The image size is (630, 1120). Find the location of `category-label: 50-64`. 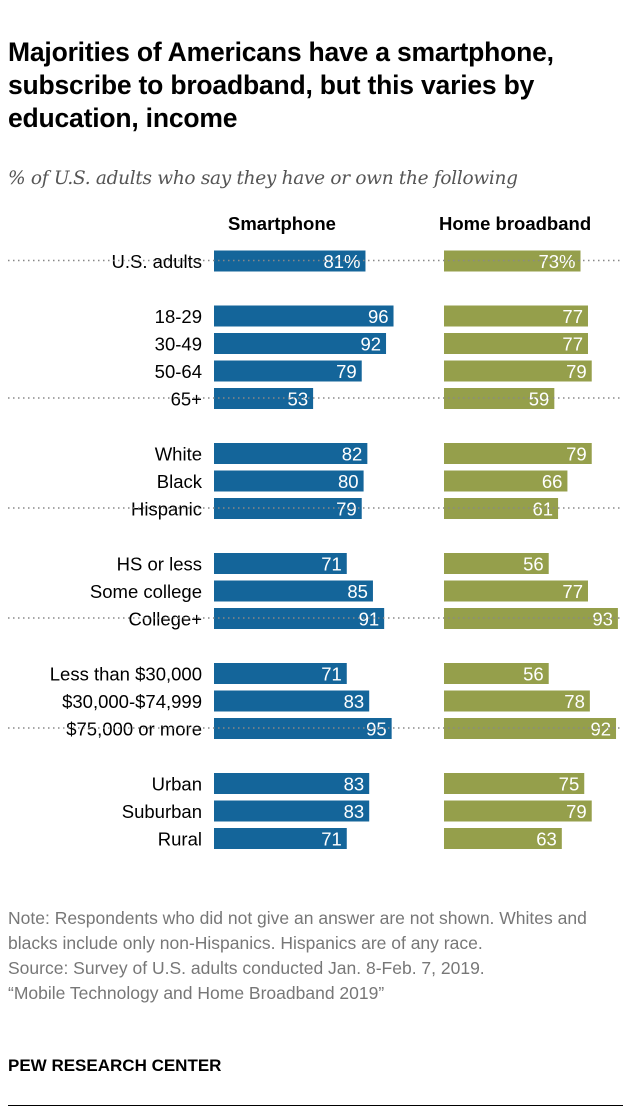

category-label: 50-64 is located at coordinates (178, 371).